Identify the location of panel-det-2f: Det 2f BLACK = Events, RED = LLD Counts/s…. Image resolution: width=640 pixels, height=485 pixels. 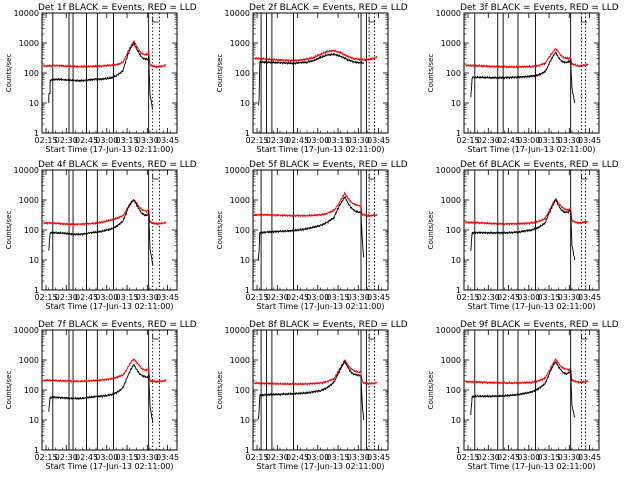
(312, 78).